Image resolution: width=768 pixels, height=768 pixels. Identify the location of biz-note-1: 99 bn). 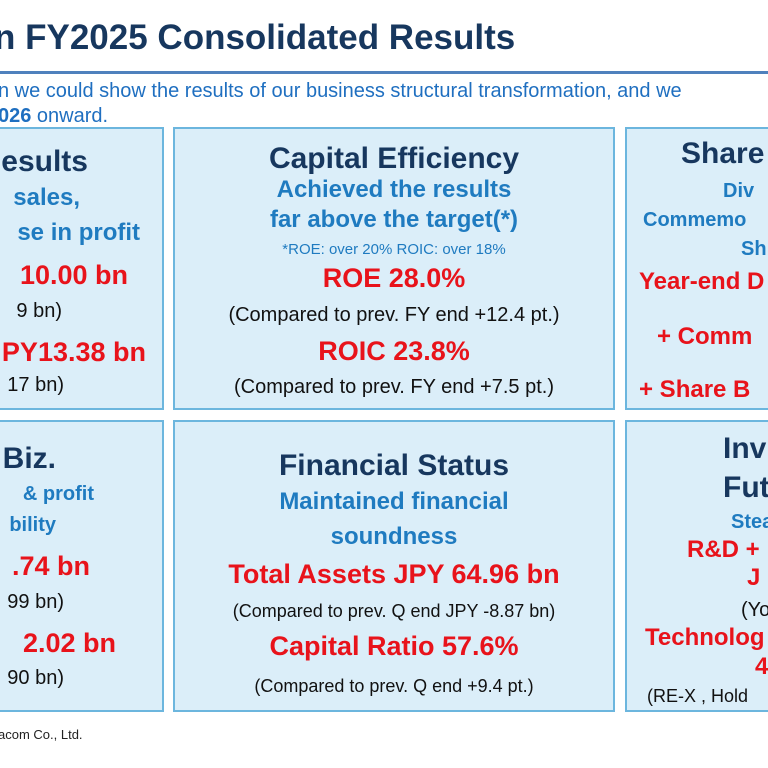
(35, 602).